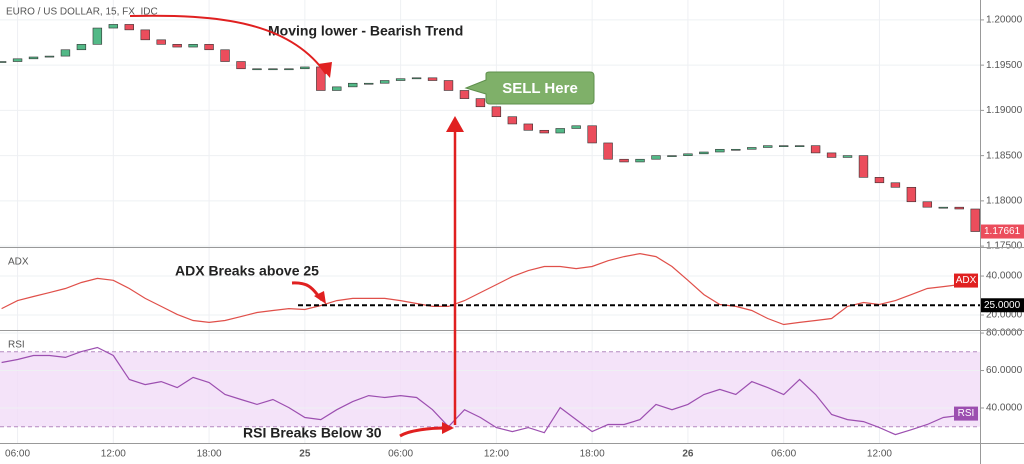 The height and width of the screenshot is (464, 1024). I want to click on adx-title: ADX, so click(18, 262).